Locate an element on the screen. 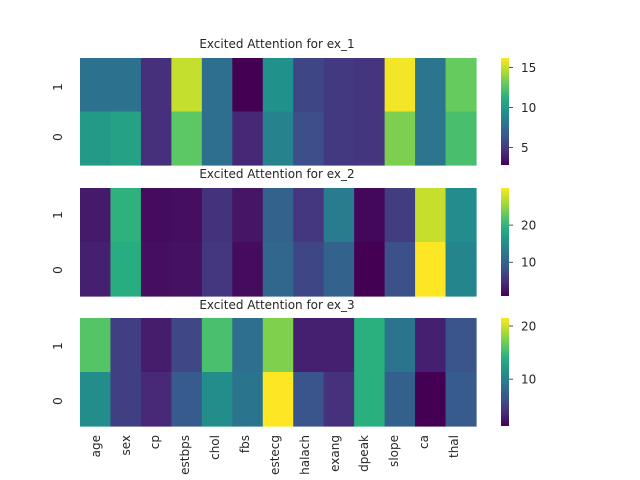 This screenshot has width=640, height=480. heatmap-cell-1-1-slope is located at coordinates (400, 85).